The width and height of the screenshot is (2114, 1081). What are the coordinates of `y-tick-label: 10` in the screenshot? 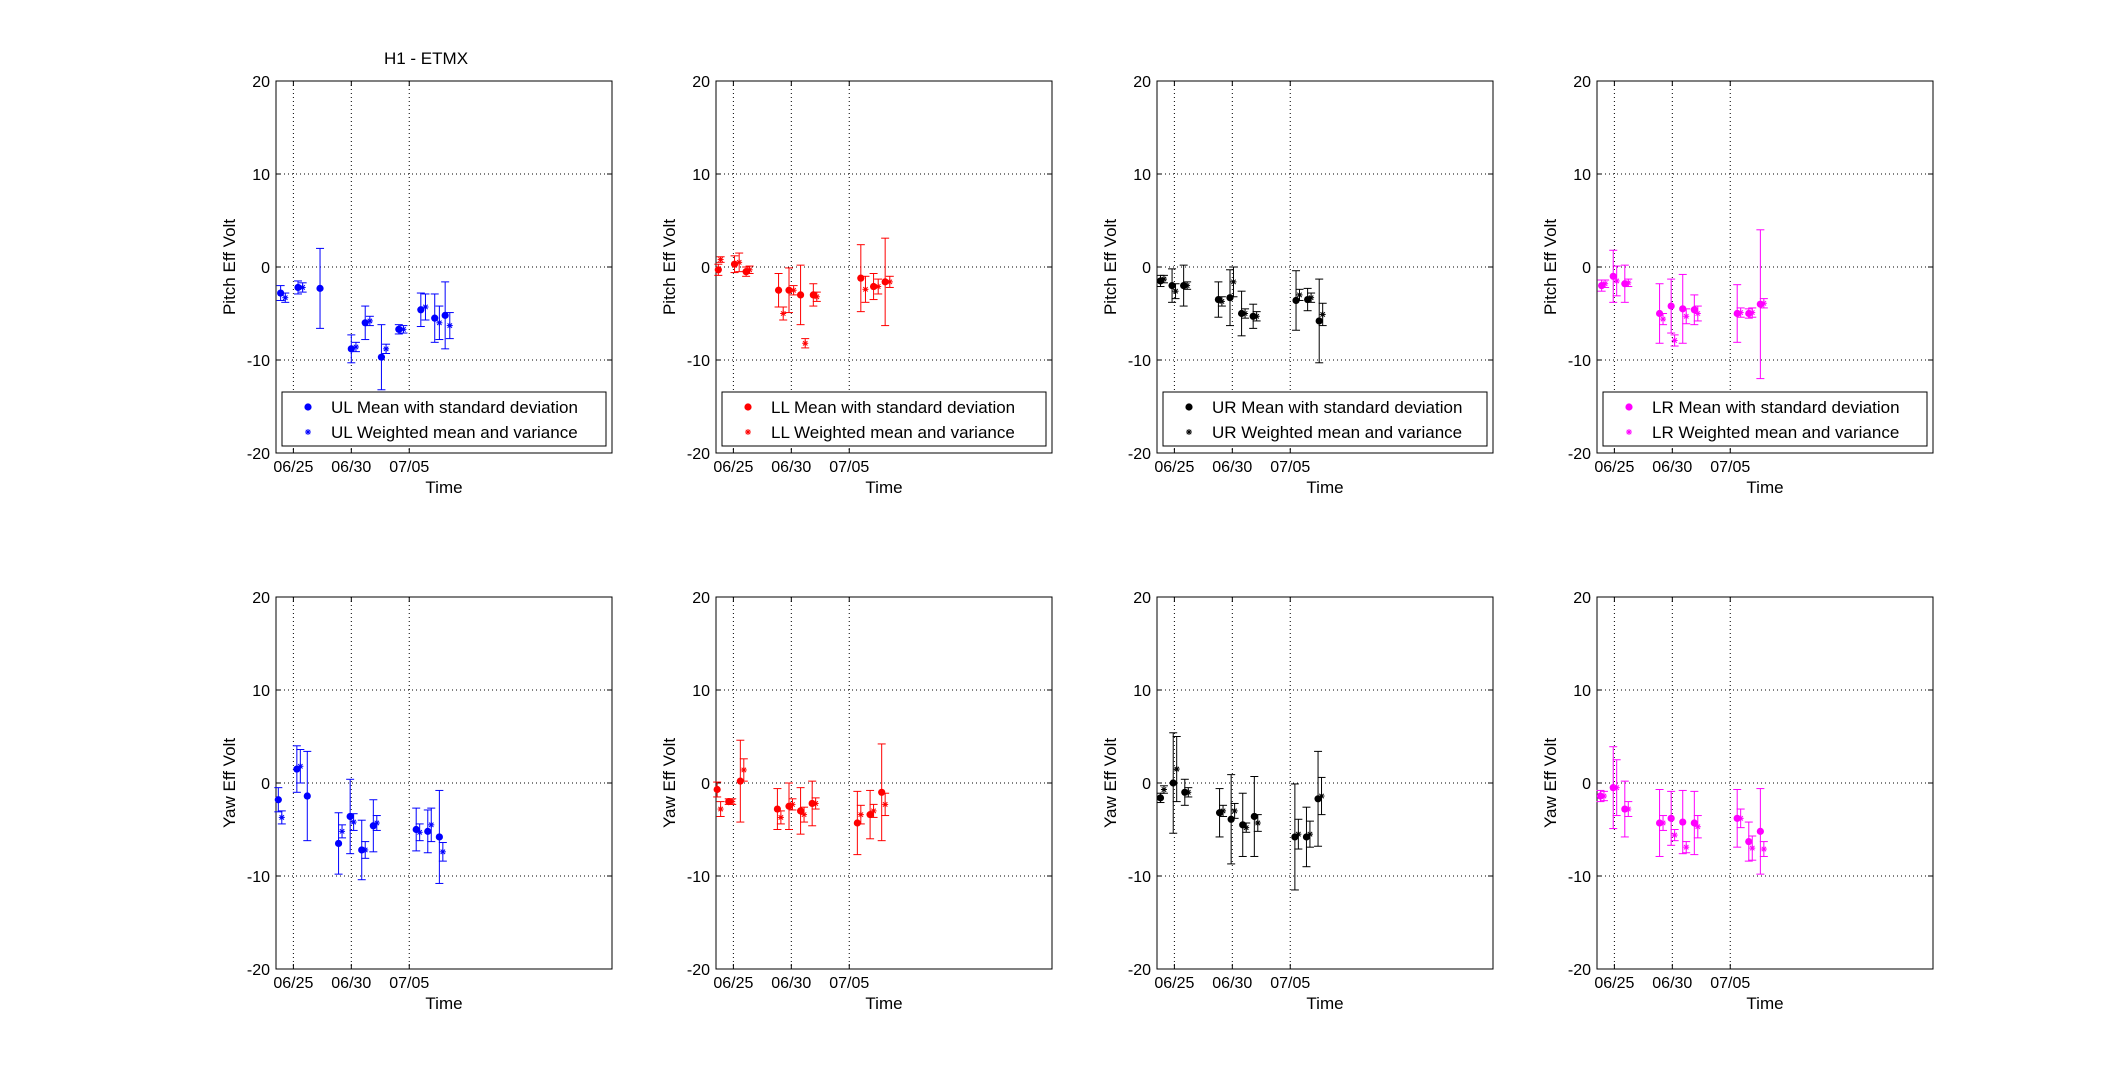 It's located at (1582, 691).